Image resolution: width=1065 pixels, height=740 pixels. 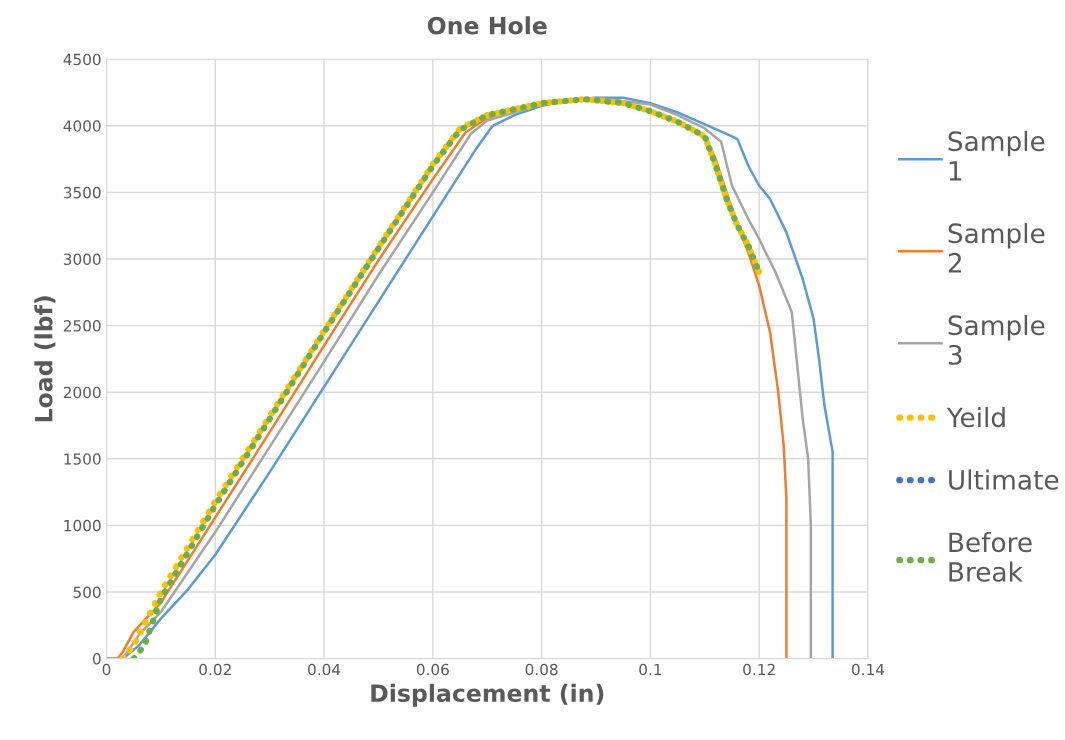 What do you see at coordinates (82, 126) in the screenshot?
I see `y-tick-label: 4000` at bounding box center [82, 126].